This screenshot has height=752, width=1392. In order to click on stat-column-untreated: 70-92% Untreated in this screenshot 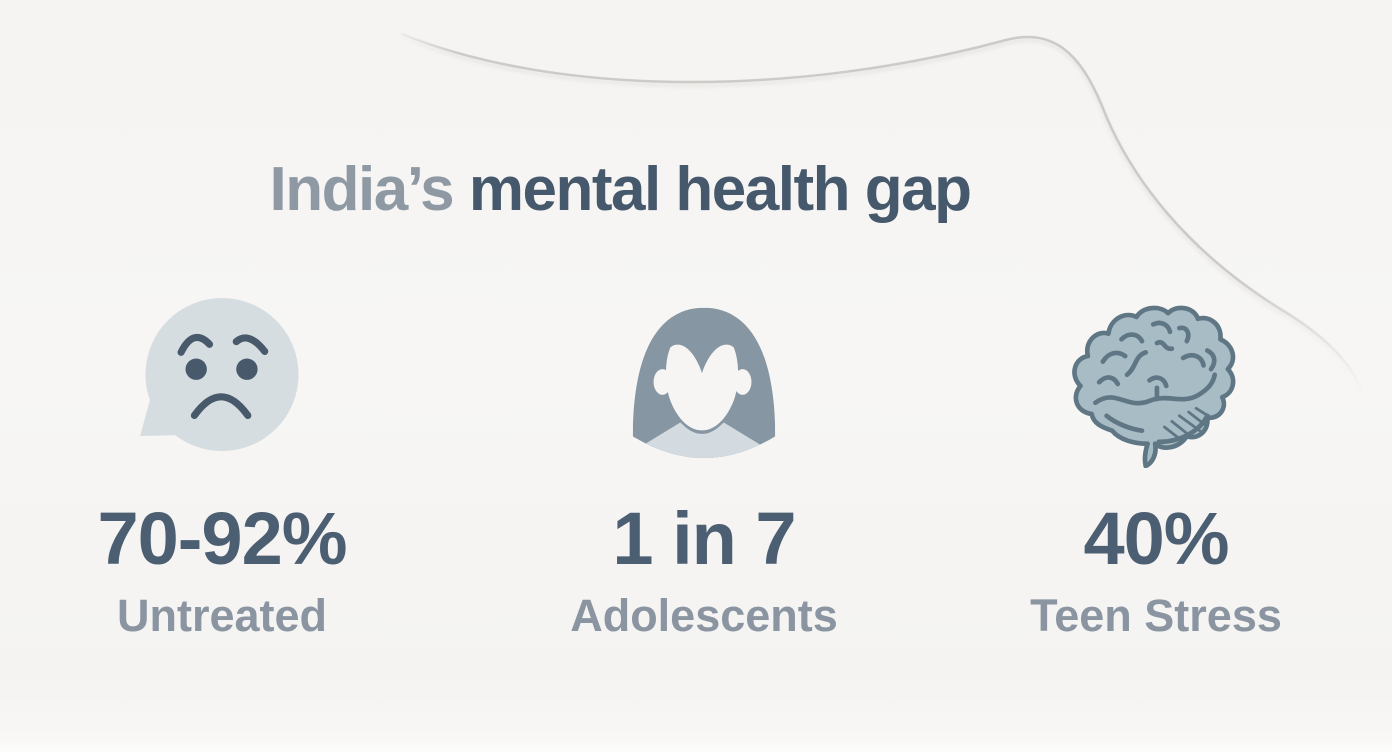, I will do `click(222, 465)`.